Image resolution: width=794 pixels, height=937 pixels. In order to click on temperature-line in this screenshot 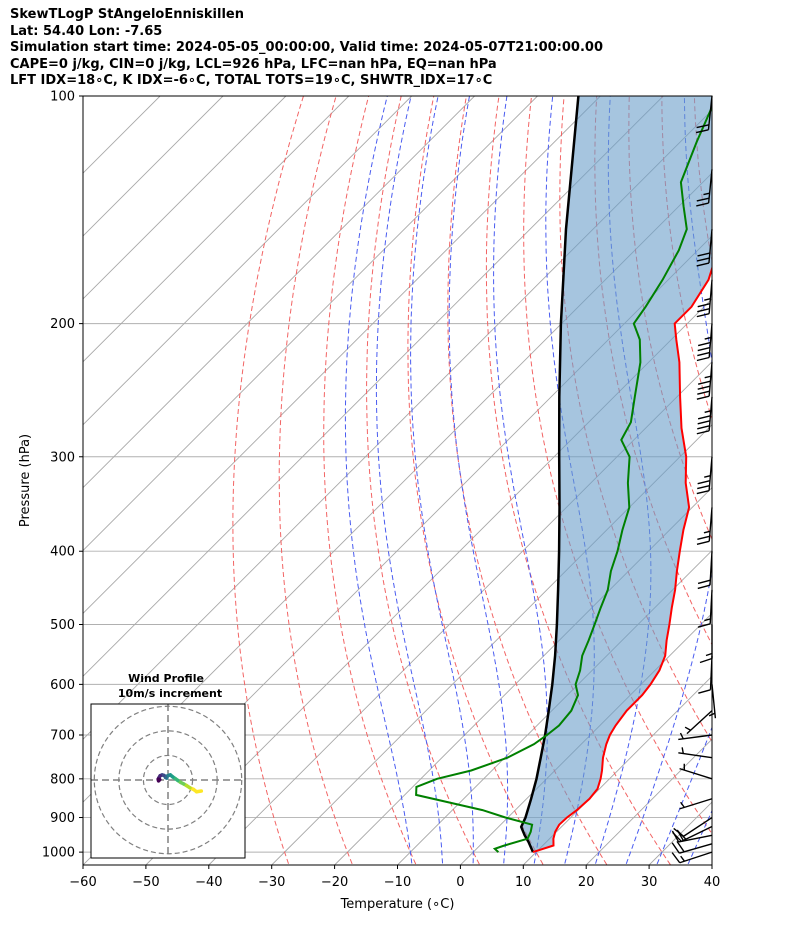, I will do `click(622, 559)`.